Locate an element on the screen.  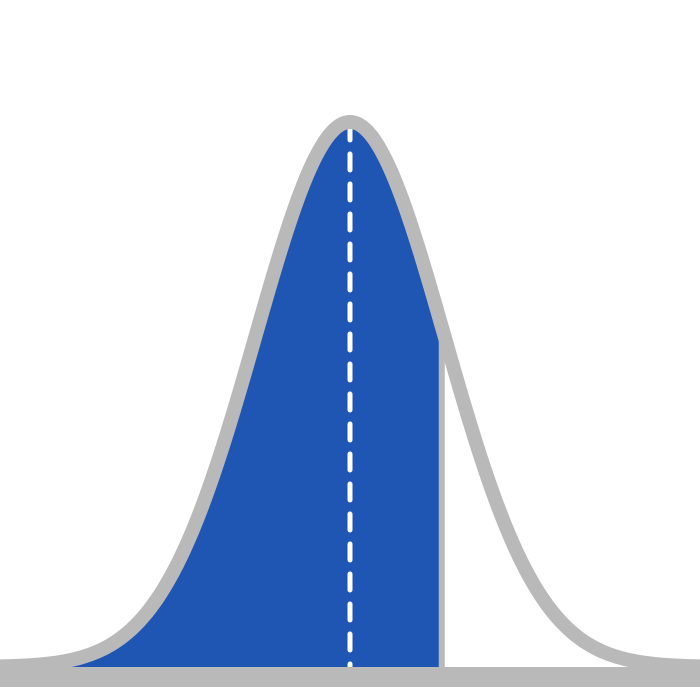
baseline is located at coordinates (350, 677).